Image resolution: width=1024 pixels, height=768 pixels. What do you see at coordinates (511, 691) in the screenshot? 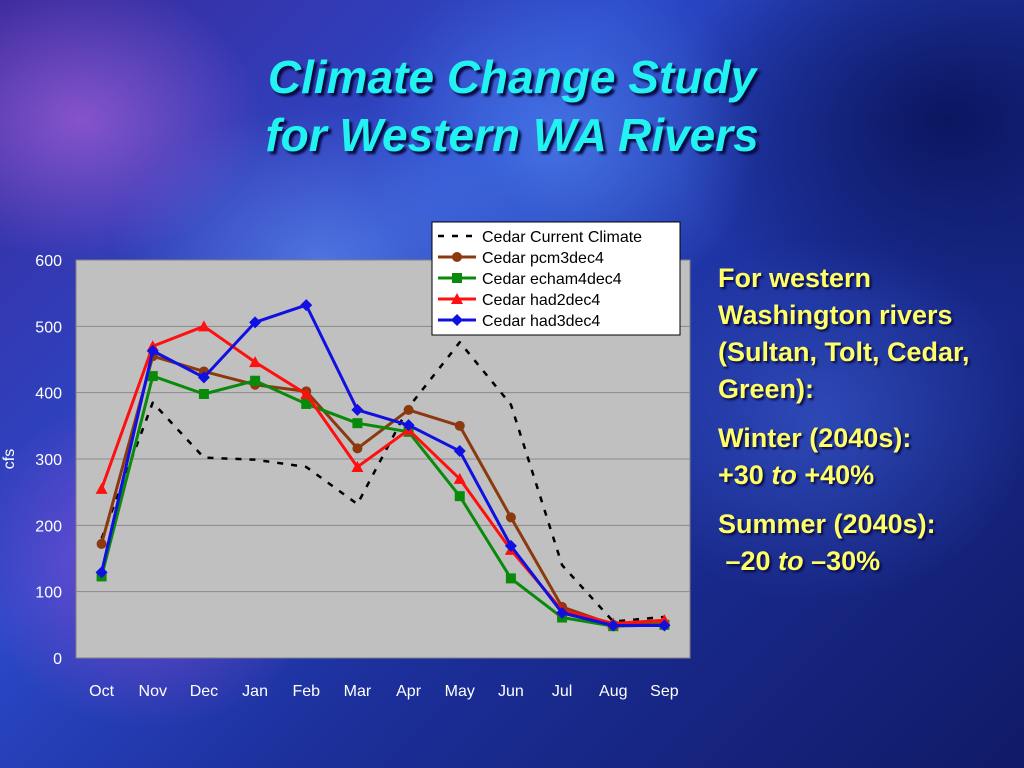
I see `x-tick-label-jun: Jun` at bounding box center [511, 691].